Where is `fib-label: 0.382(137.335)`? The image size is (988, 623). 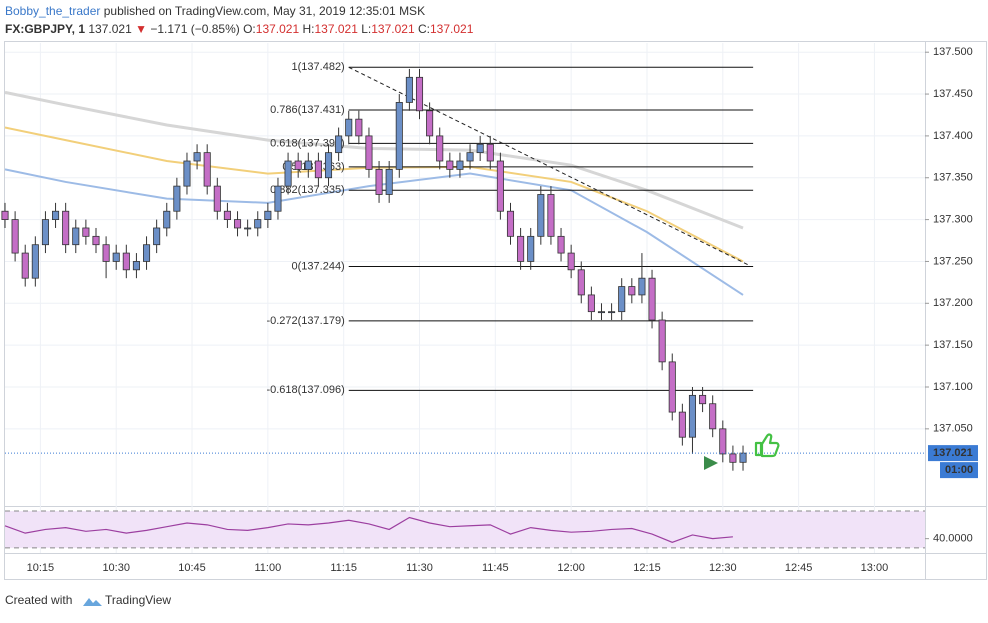 fib-label: 0.382(137.335) is located at coordinates (307, 190).